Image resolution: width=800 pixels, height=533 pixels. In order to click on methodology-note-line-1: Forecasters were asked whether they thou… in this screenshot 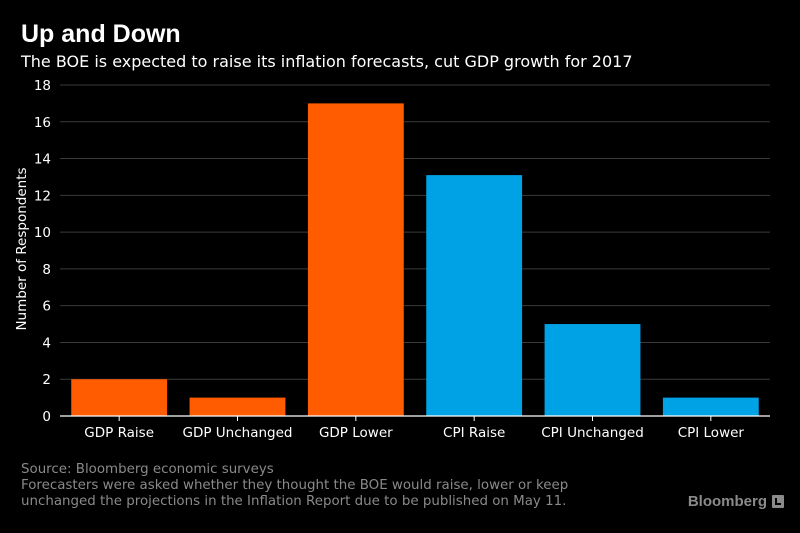, I will do `click(295, 485)`.